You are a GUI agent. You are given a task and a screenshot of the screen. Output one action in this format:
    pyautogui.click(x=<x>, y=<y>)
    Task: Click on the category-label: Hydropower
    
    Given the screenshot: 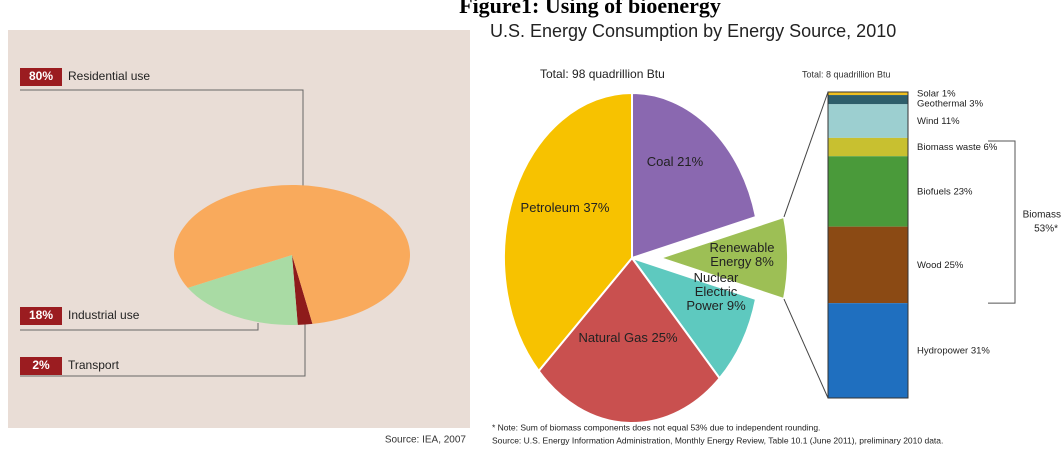 What is the action you would take?
    pyautogui.click(x=942, y=350)
    